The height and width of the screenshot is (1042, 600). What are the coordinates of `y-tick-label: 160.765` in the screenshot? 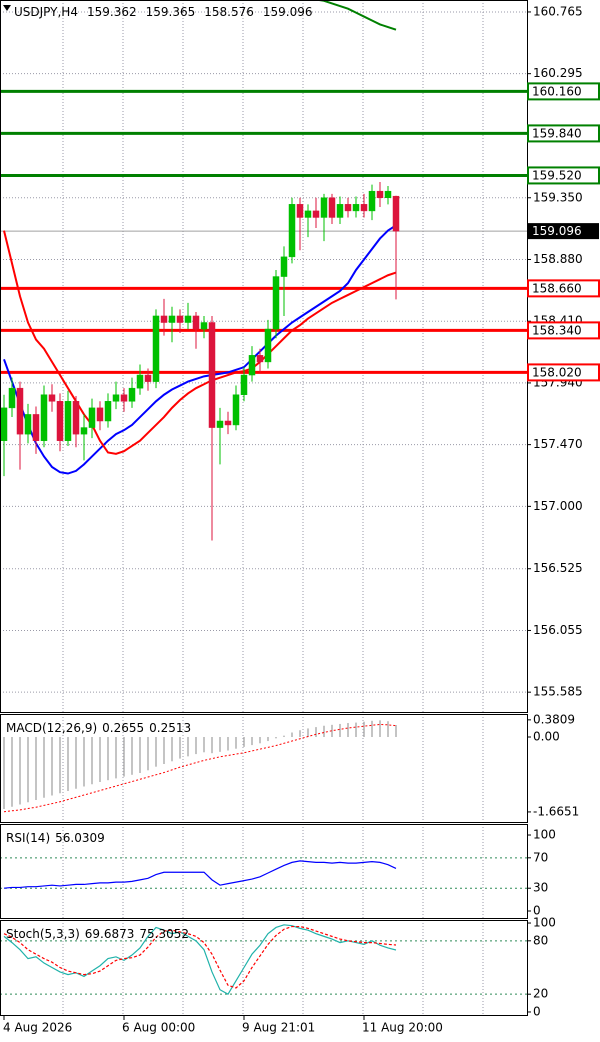 It's located at (558, 11).